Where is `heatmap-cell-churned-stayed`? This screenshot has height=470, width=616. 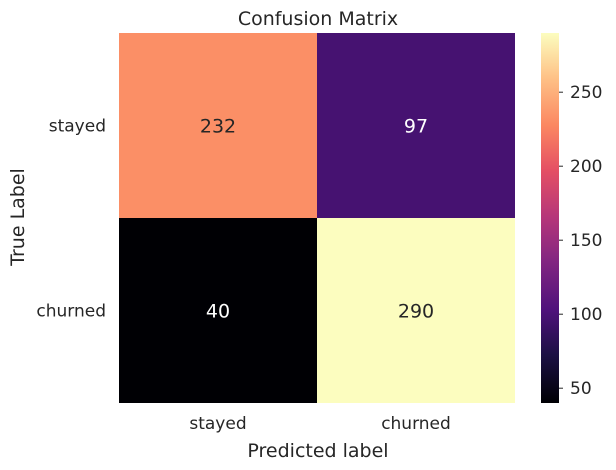 heatmap-cell-churned-stayed is located at coordinates (218, 310).